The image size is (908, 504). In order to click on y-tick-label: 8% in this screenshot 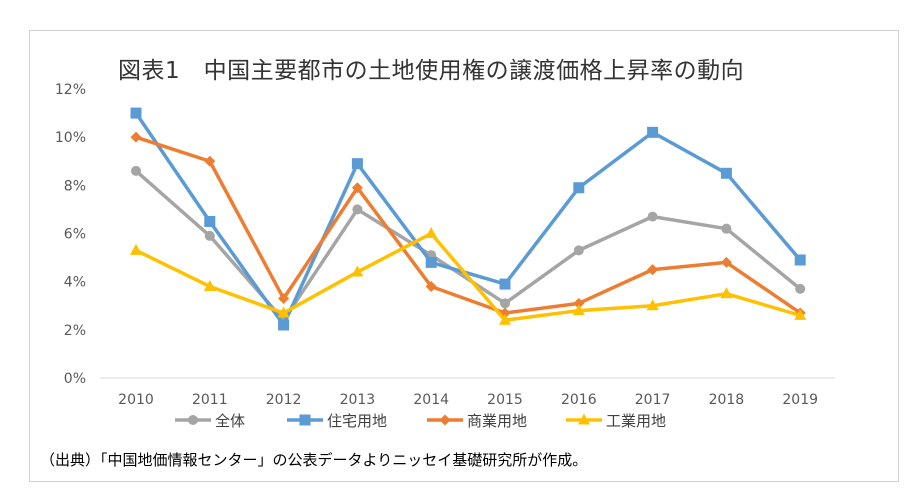, I will do `click(75, 186)`.